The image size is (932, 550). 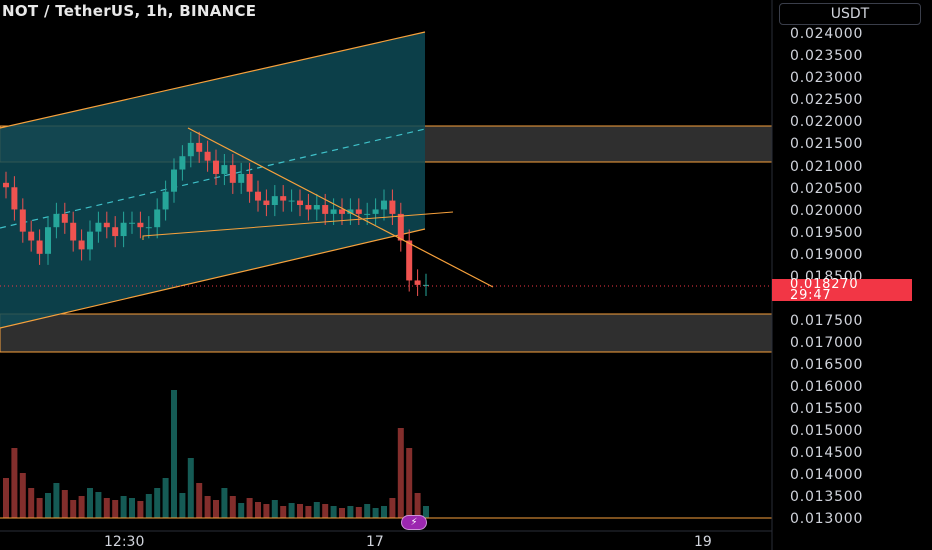 I want to click on trendlines, so click(x=318, y=207).